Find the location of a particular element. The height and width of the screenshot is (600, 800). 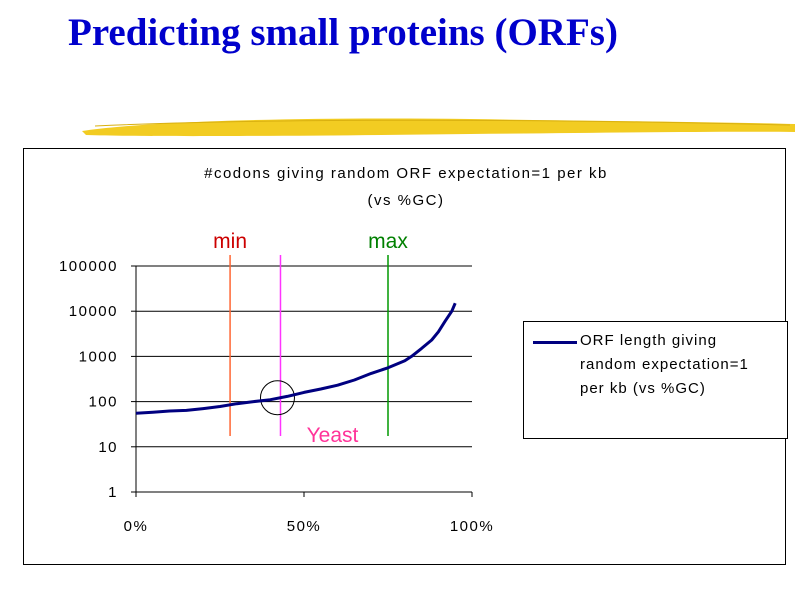

max-marker-label: max is located at coordinates (388, 241).